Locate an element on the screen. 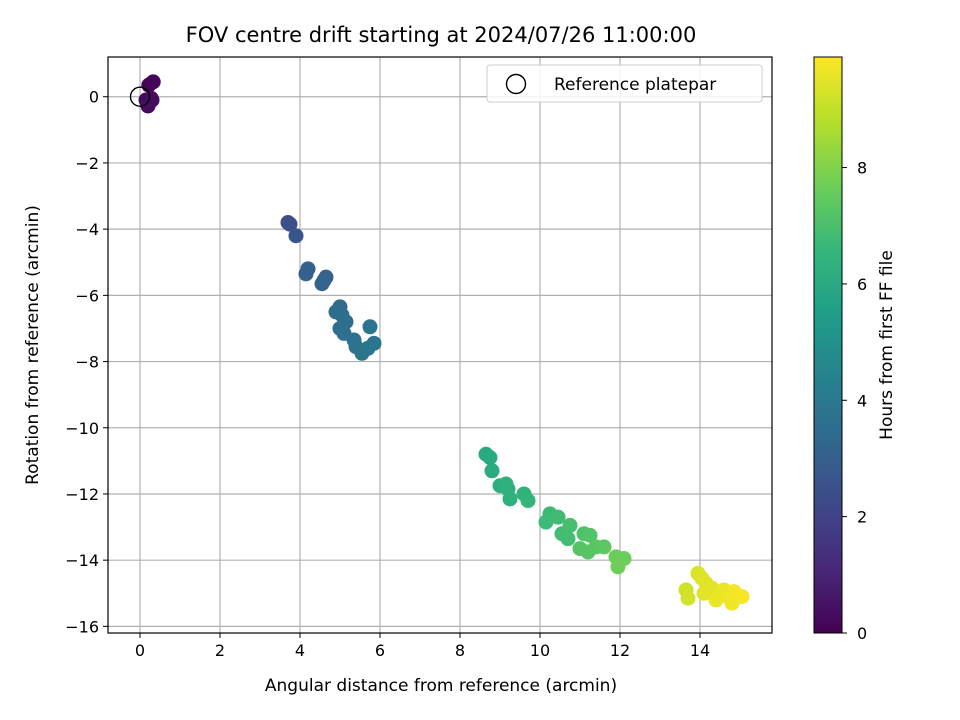 This screenshot has height=720, width=960. x-axis-title: Angular distance from reference (arcmin) is located at coordinates (441, 686).